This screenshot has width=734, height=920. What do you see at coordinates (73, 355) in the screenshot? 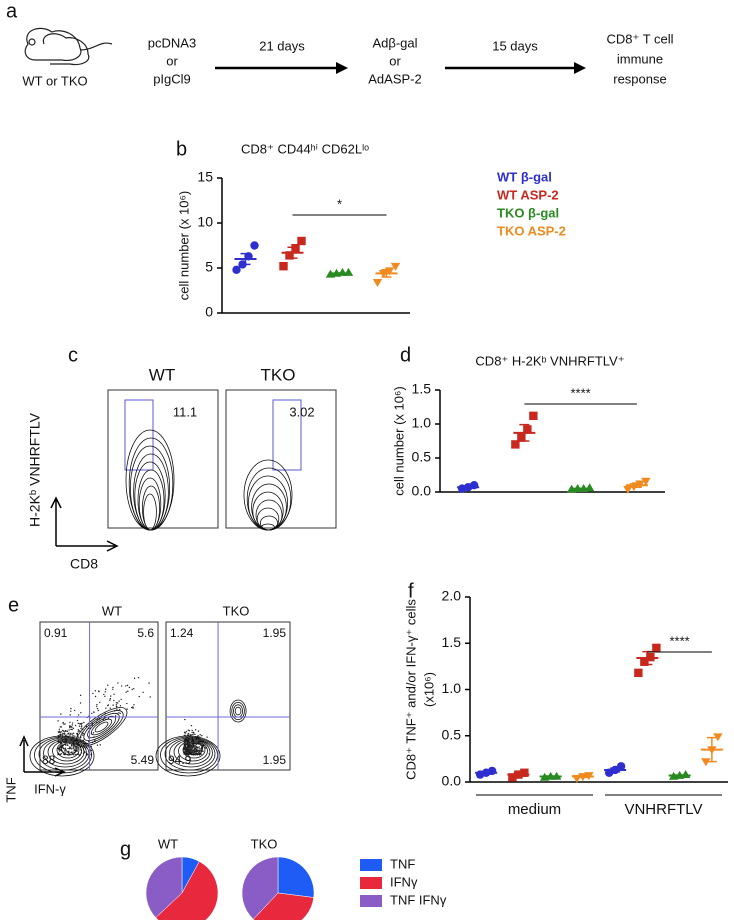
I see `panel-label: c` at bounding box center [73, 355].